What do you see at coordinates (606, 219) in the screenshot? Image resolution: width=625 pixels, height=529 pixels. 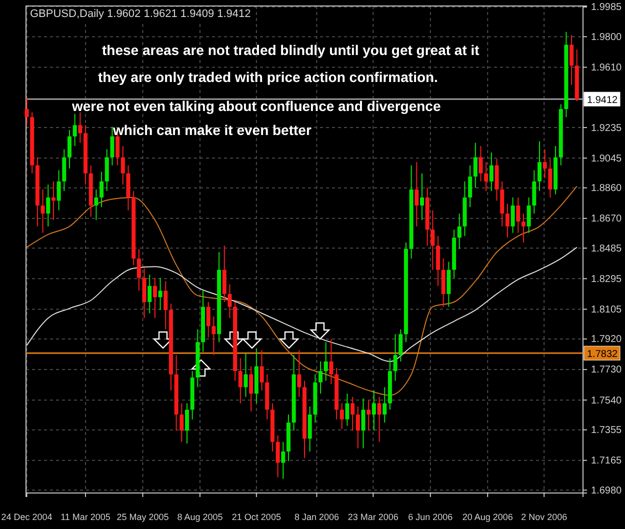 I see `y-tick-label: 1.8670` at bounding box center [606, 219].